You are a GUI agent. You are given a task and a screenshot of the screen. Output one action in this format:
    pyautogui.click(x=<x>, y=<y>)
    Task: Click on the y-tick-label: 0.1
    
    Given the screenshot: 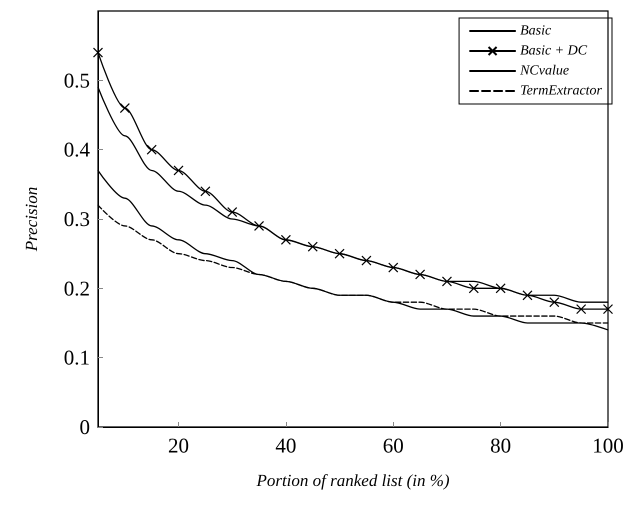 What is the action you would take?
    pyautogui.click(x=77, y=358)
    